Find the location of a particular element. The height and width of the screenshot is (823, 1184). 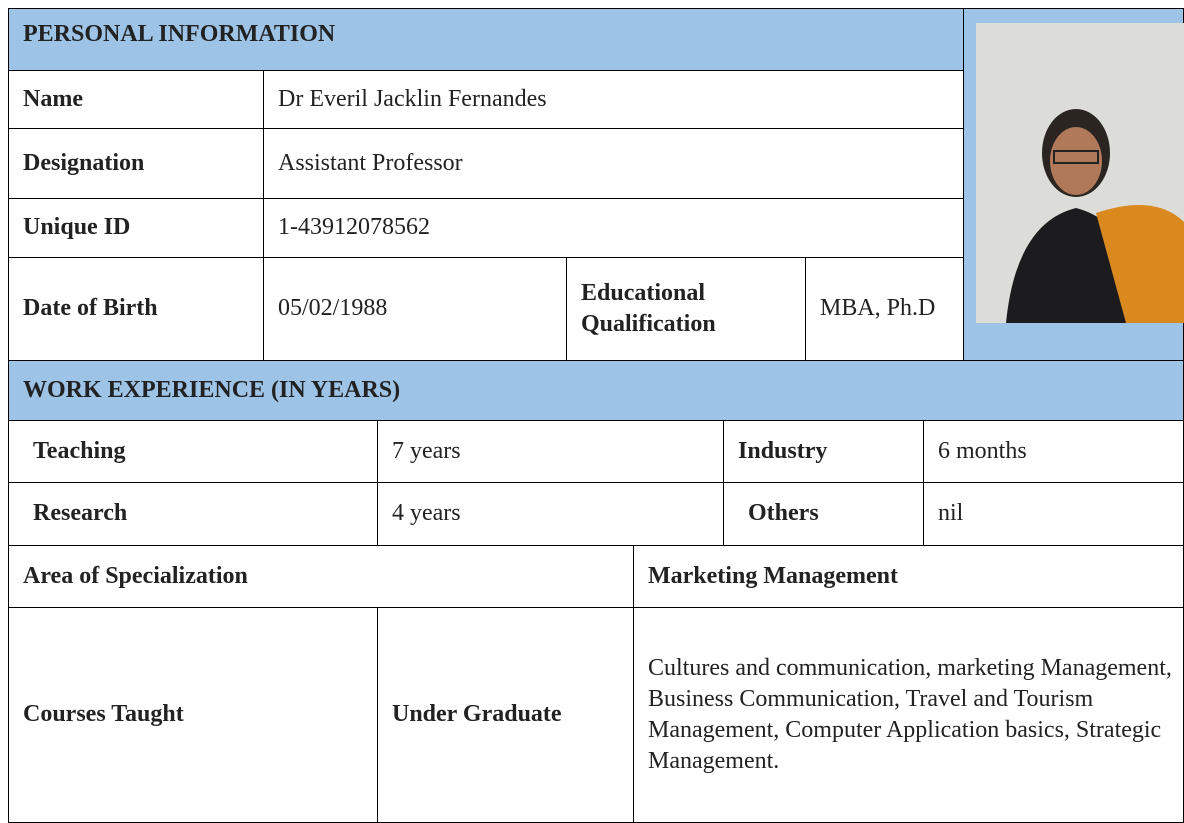

field-value: Dr Everil Jacklin Fernandes is located at coordinates (613, 99).